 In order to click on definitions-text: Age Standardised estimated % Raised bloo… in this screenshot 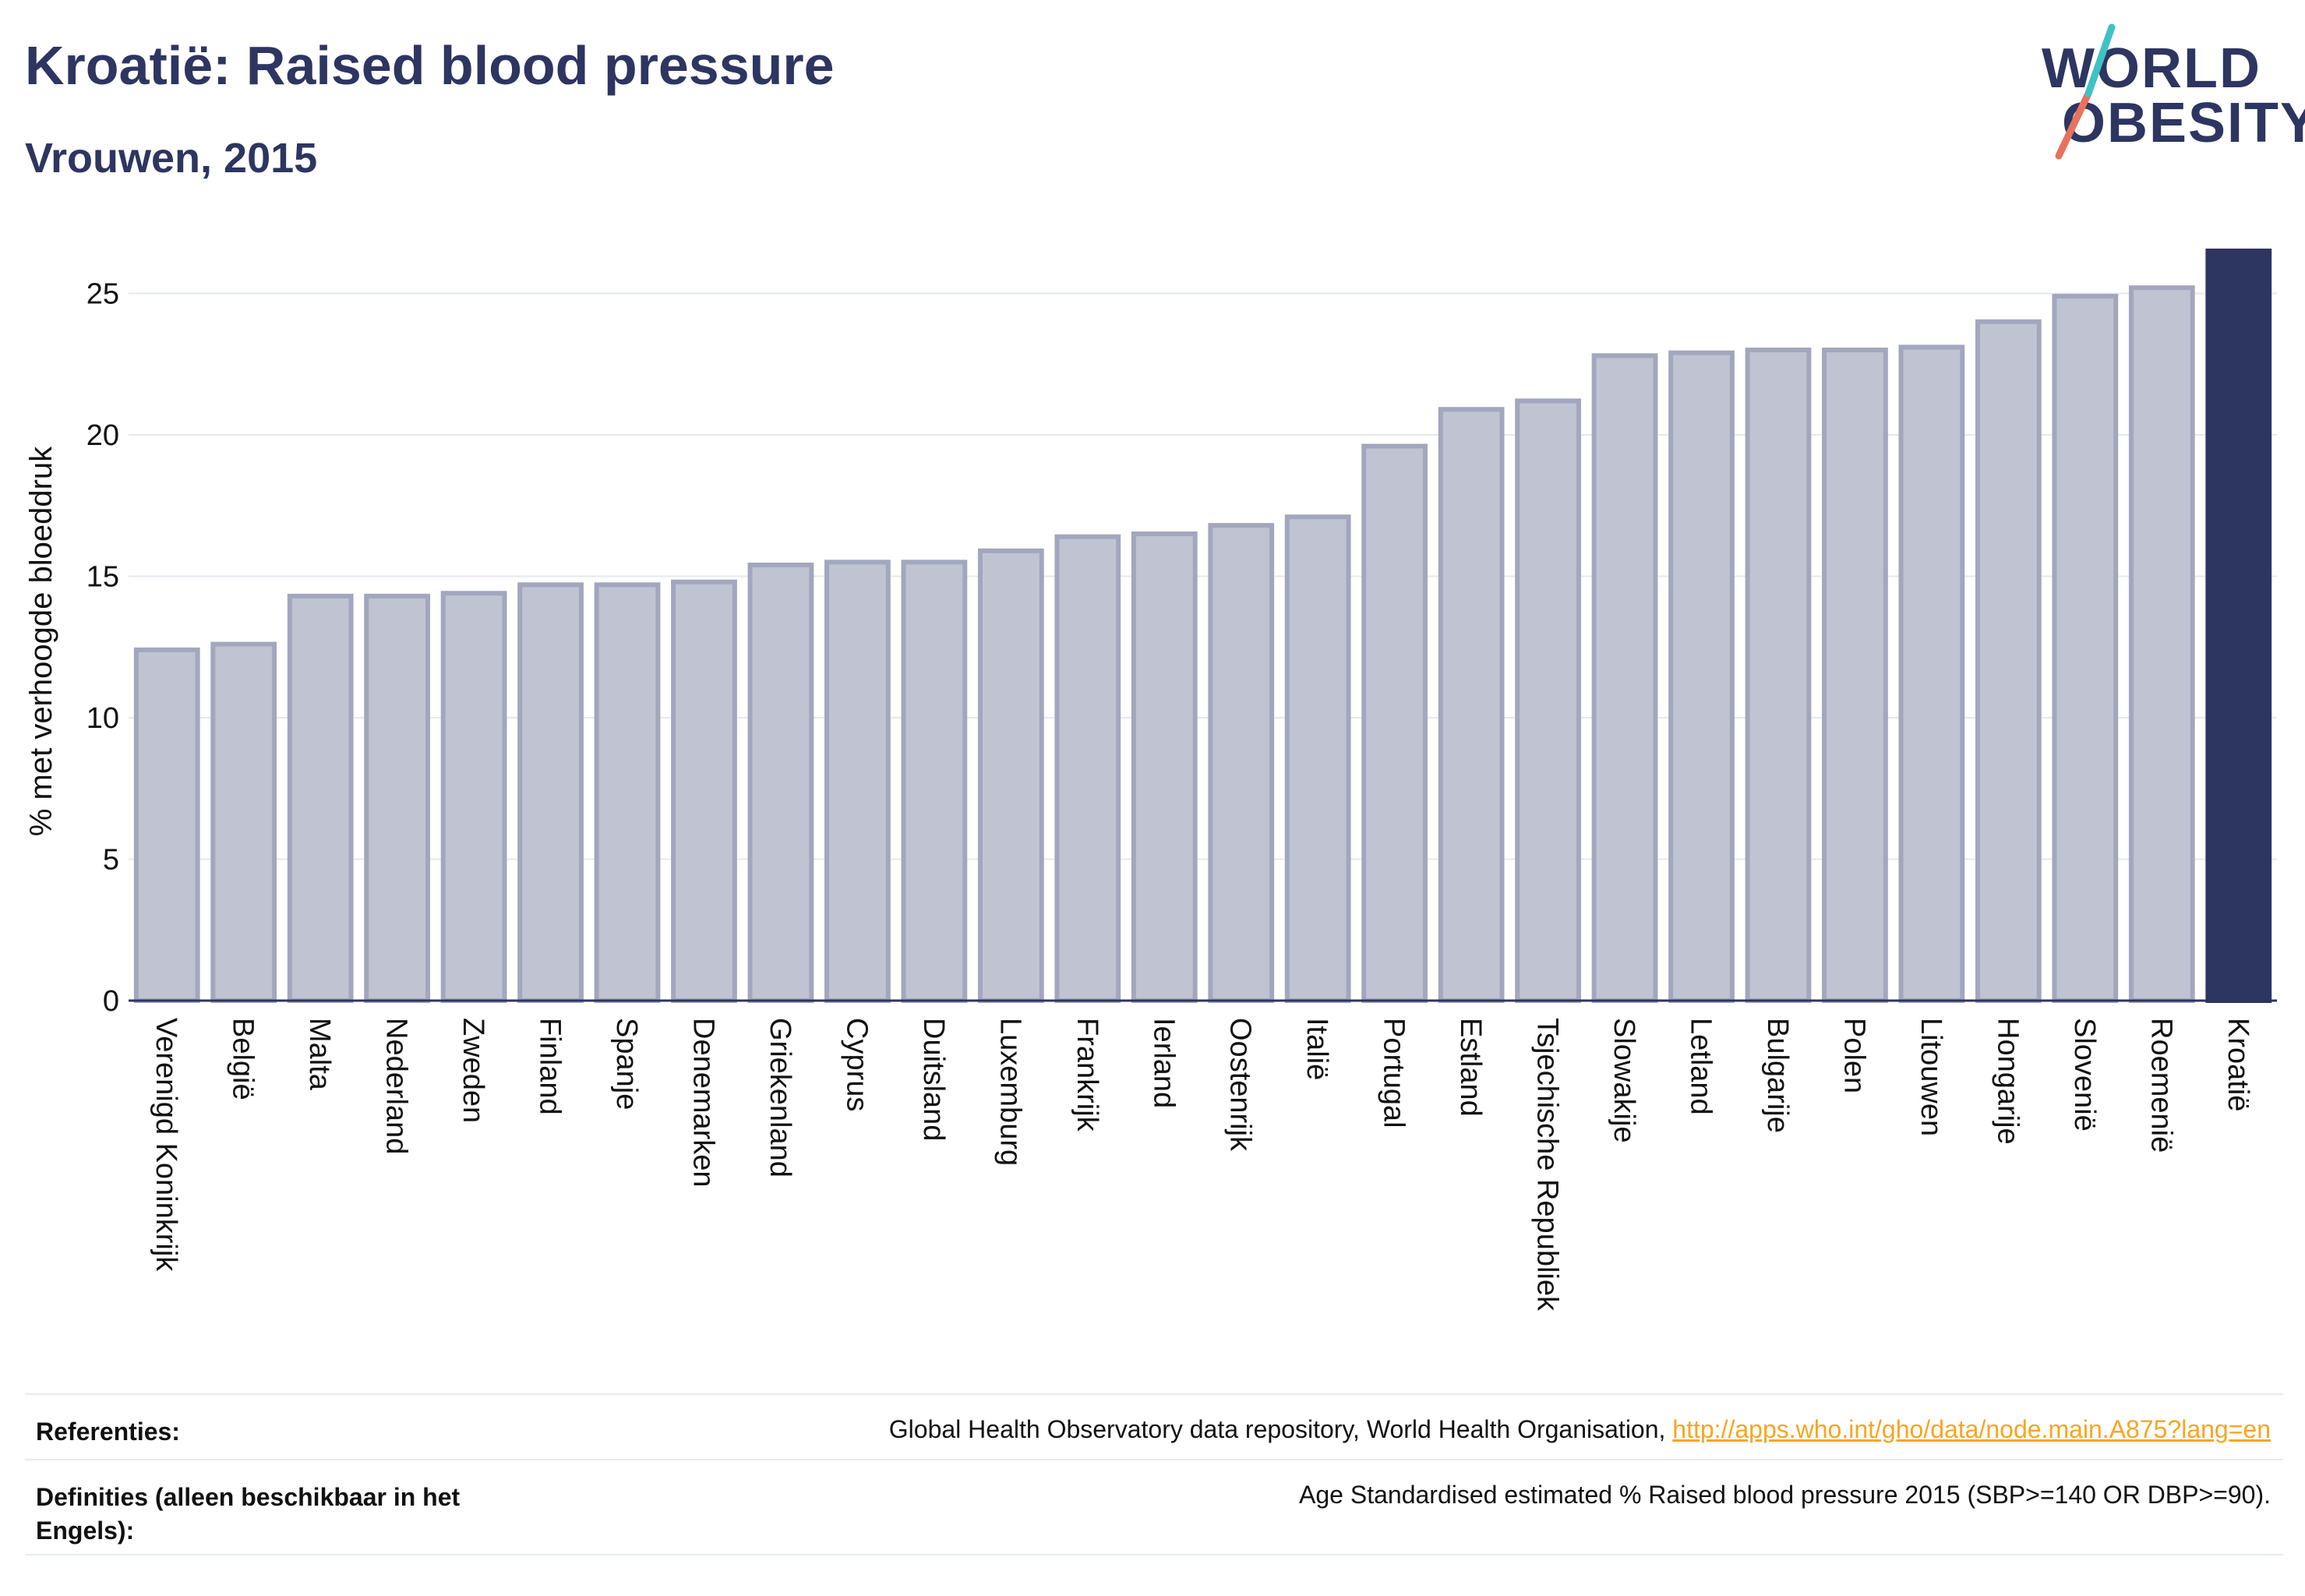, I will do `click(1785, 1495)`.